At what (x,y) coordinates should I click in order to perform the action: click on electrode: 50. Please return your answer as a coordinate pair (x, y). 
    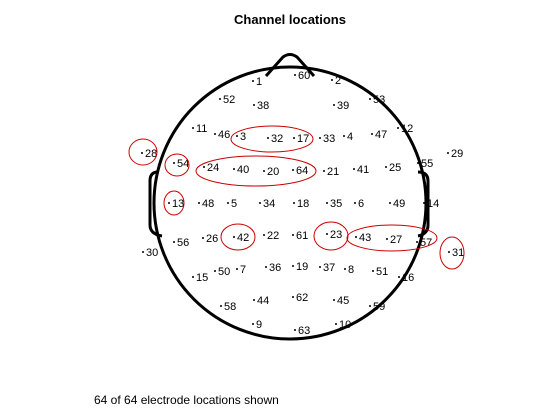
    Looking at the image, I should click on (222, 272).